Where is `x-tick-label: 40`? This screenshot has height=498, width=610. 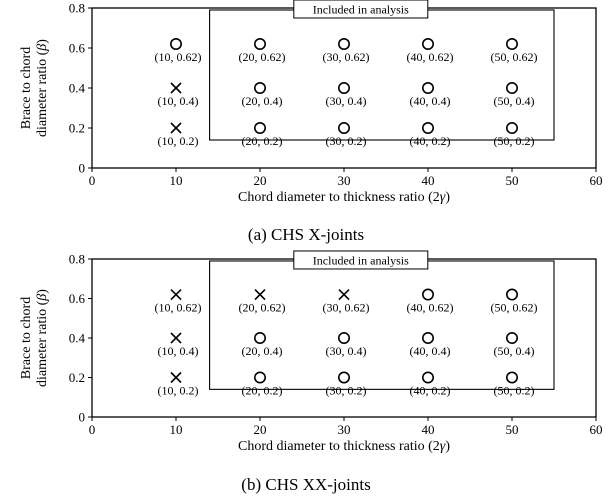 x-tick-label: 40 is located at coordinates (428, 429).